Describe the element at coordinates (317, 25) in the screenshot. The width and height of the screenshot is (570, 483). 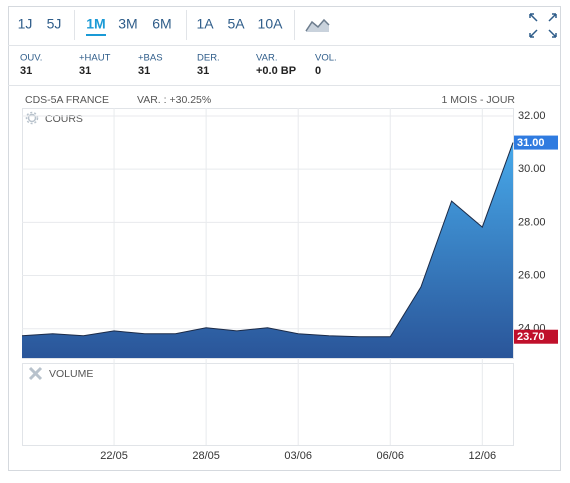
I see `chart-type-icon` at that location.